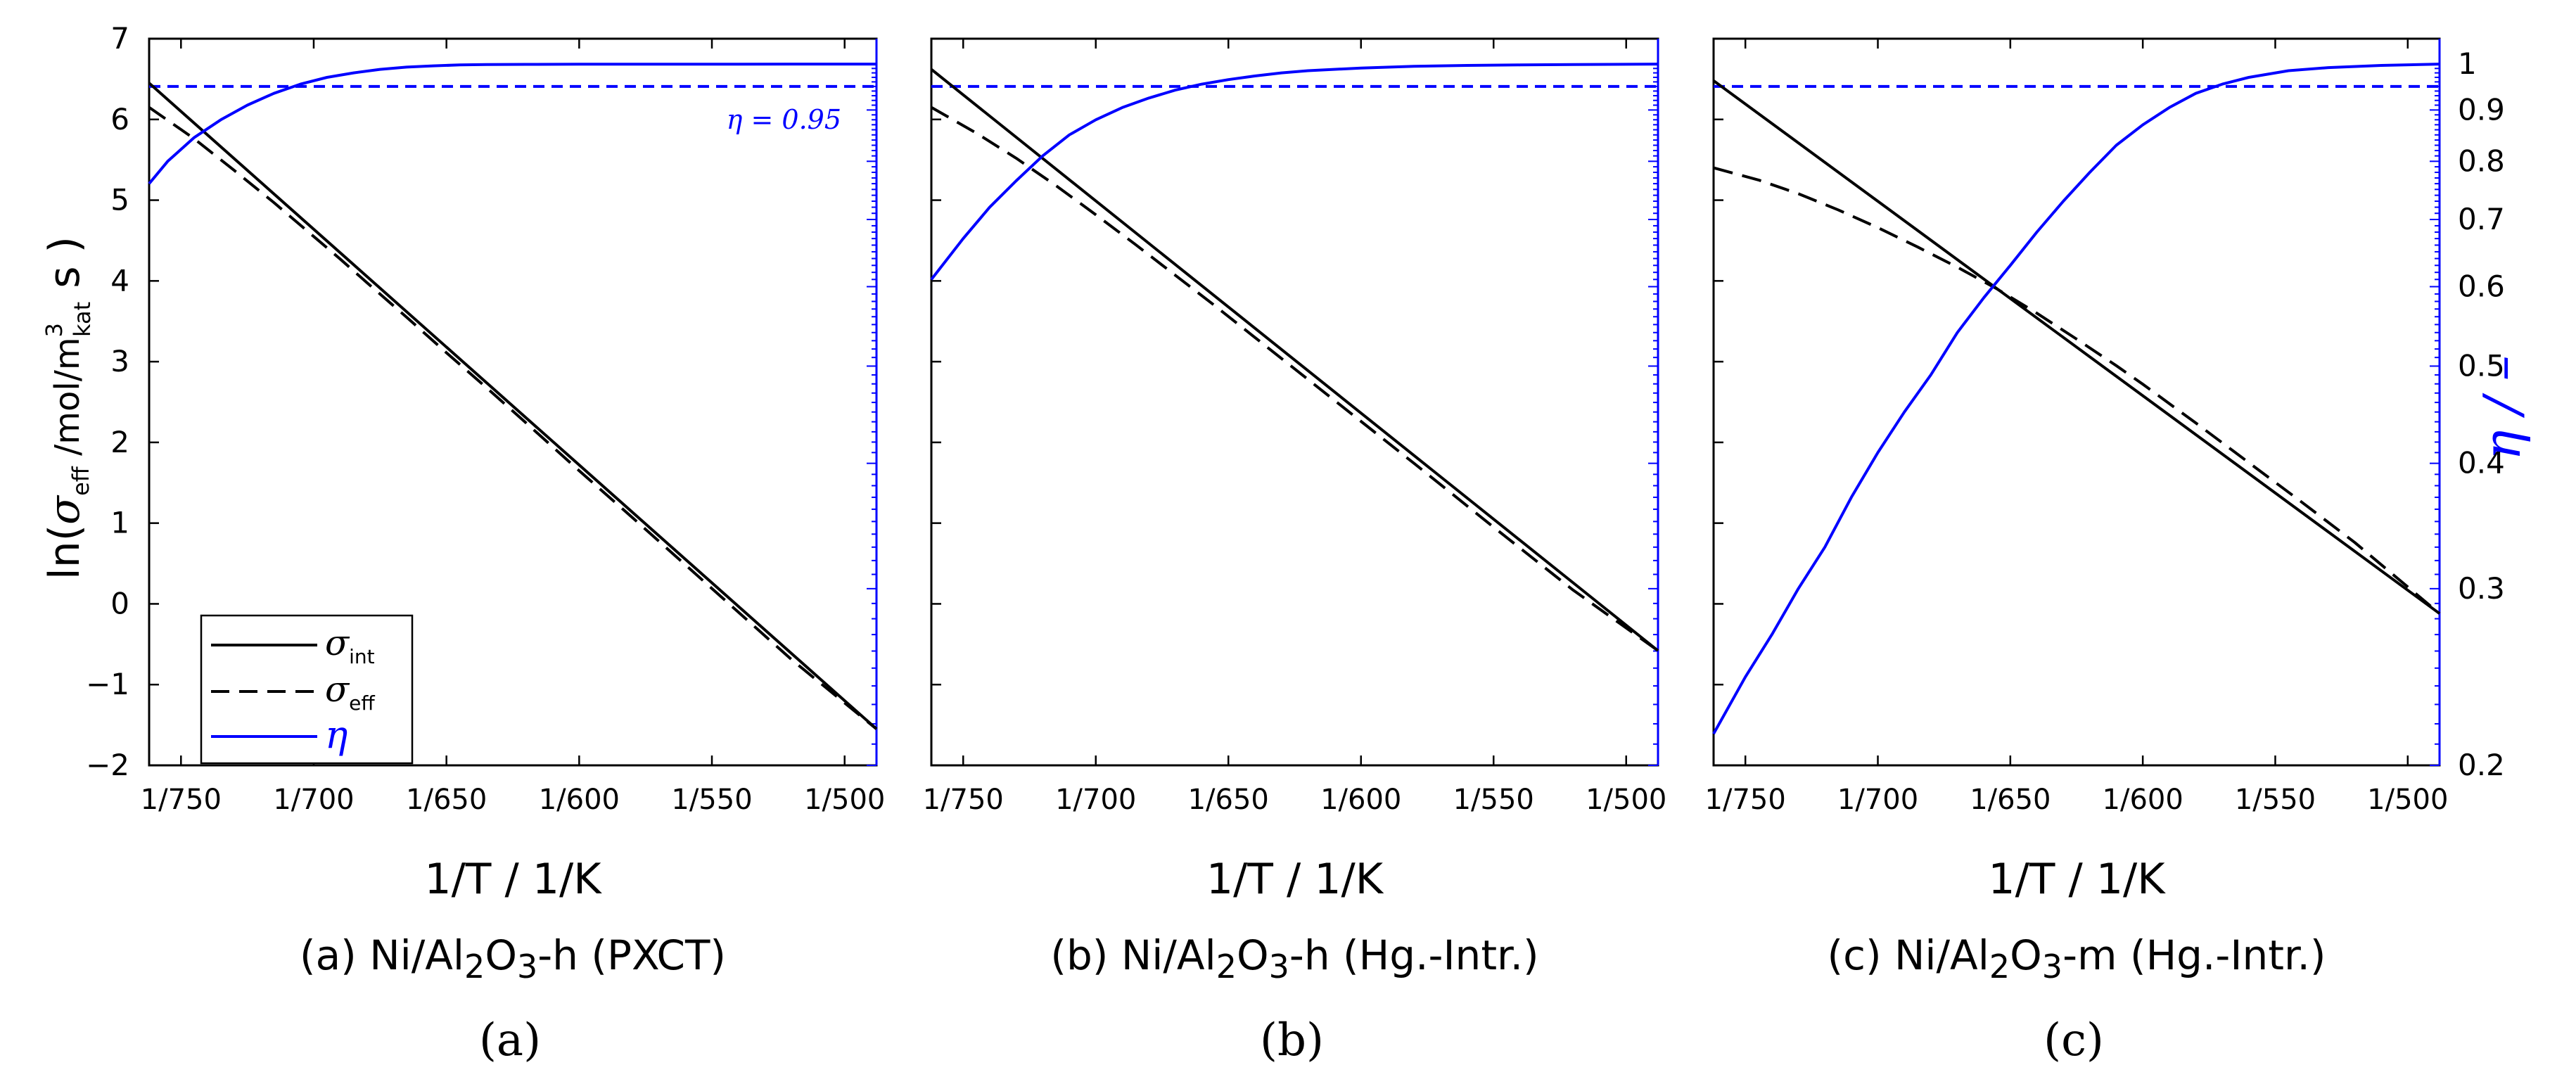  Describe the element at coordinates (2481, 161) in the screenshot. I see `eta-tick-label: 0.8` at that location.